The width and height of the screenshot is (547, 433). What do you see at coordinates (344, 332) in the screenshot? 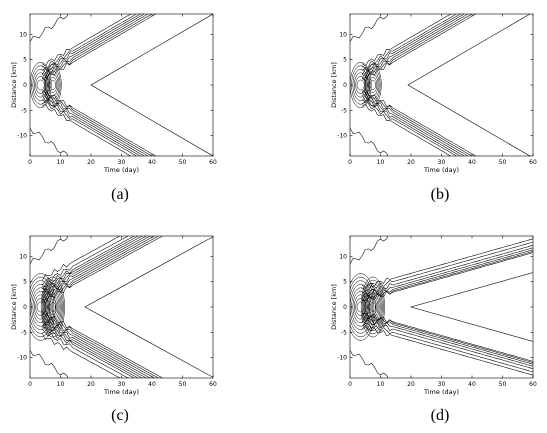
I see `y-tick-label: -5` at bounding box center [344, 332].